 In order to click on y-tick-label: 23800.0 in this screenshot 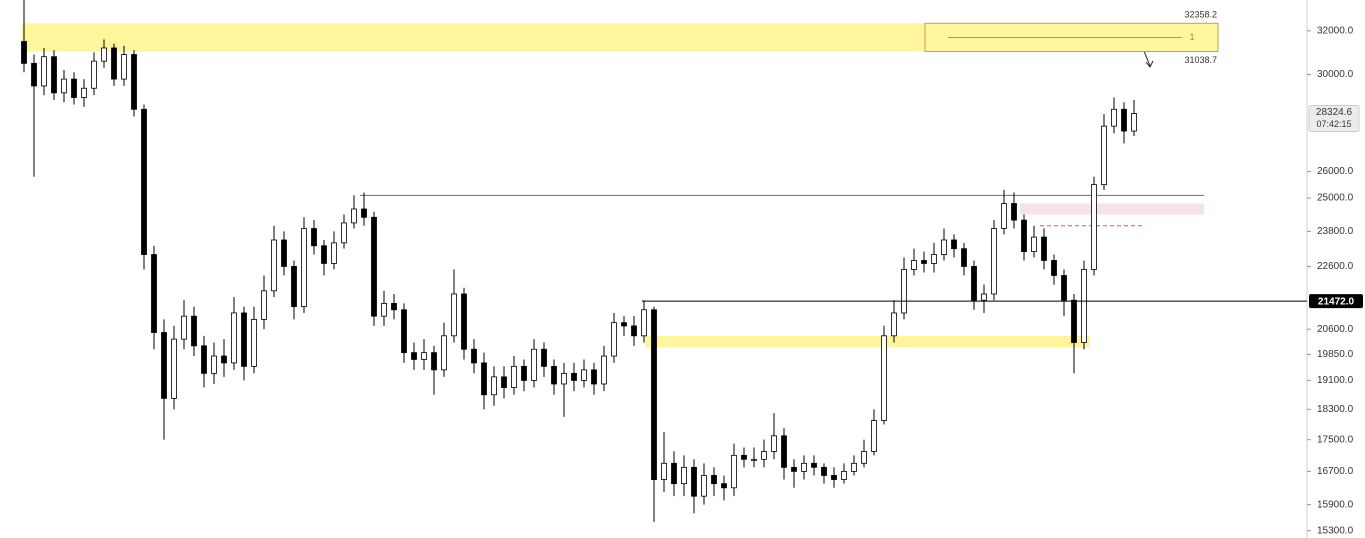, I will do `click(1335, 231)`.